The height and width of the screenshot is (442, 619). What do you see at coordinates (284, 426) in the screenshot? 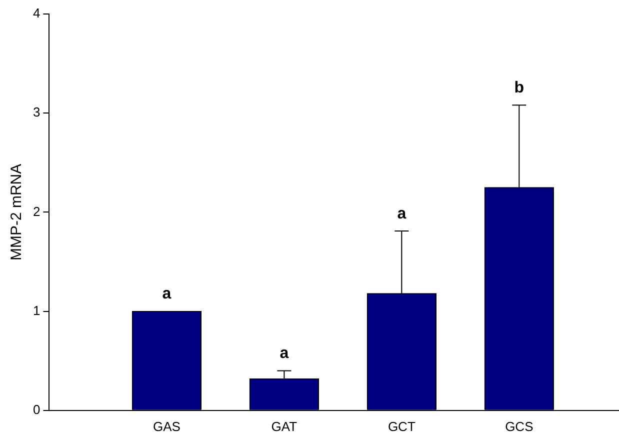
I see `x-tick-label: GAT` at bounding box center [284, 426].